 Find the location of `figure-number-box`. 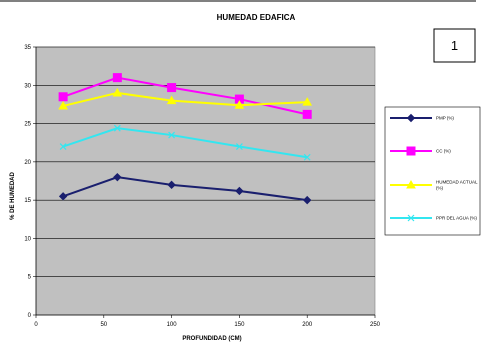

figure-number-box is located at coordinates (454, 45).